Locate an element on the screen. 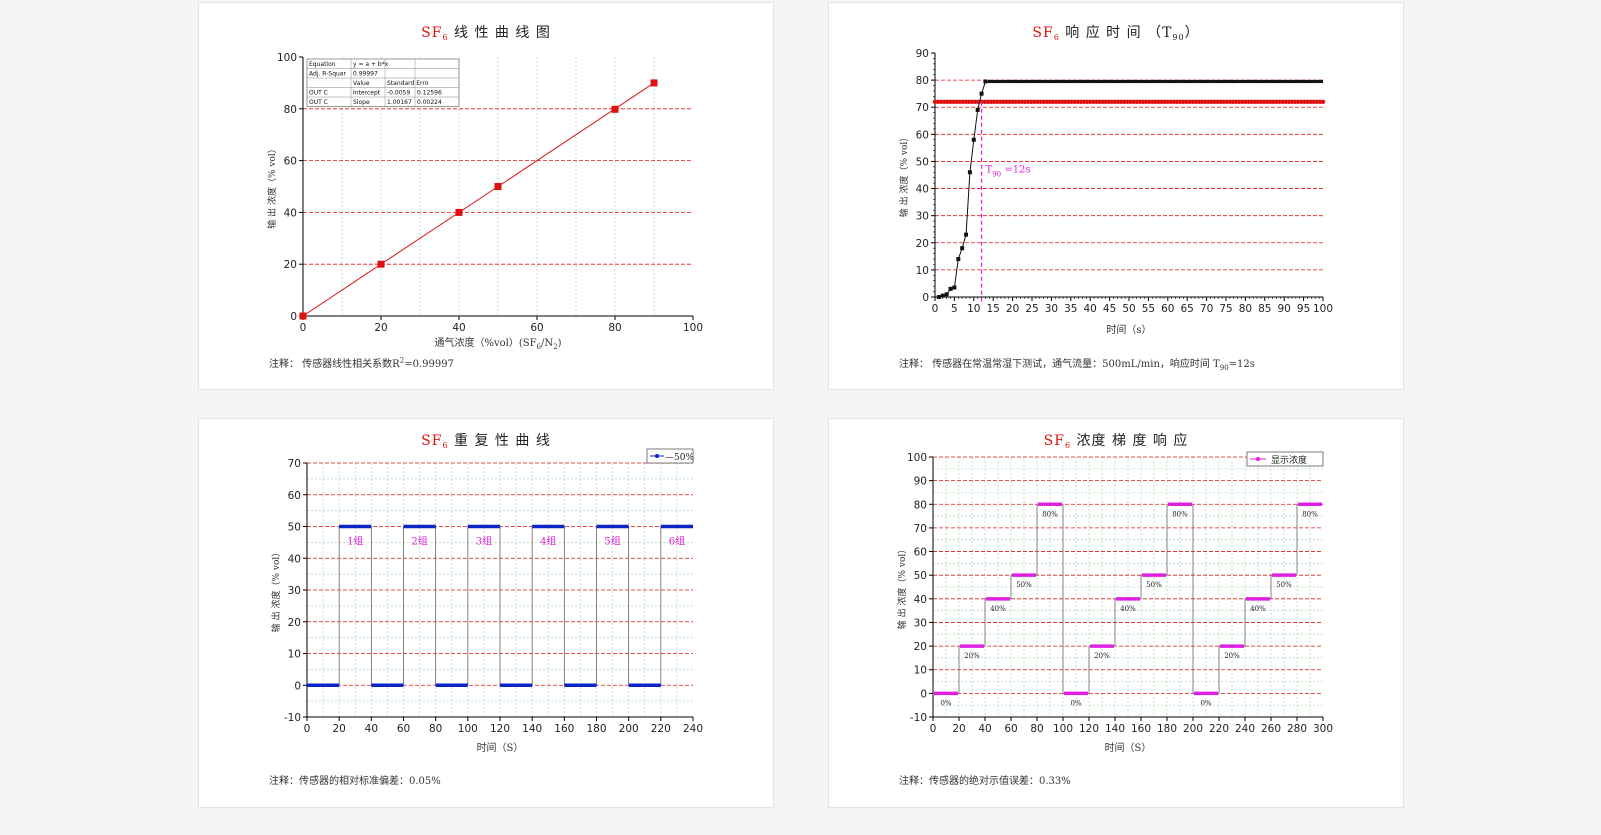  step-label: 80% is located at coordinates (1180, 514).